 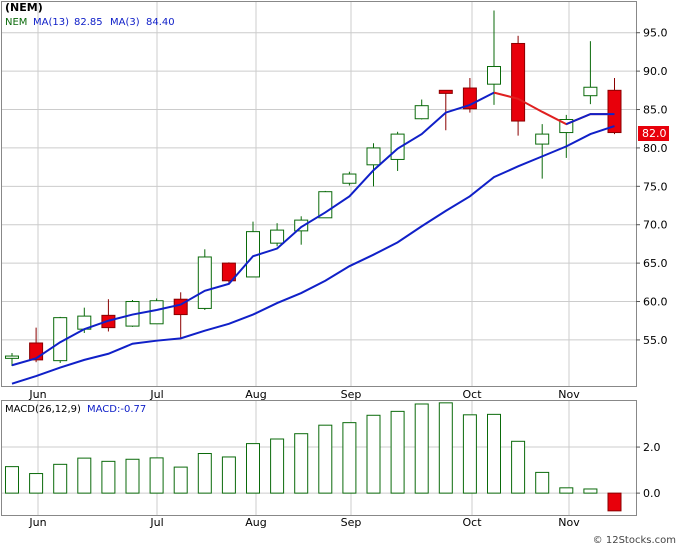 I want to click on price-tick-label: 65.0, so click(x=655, y=263).